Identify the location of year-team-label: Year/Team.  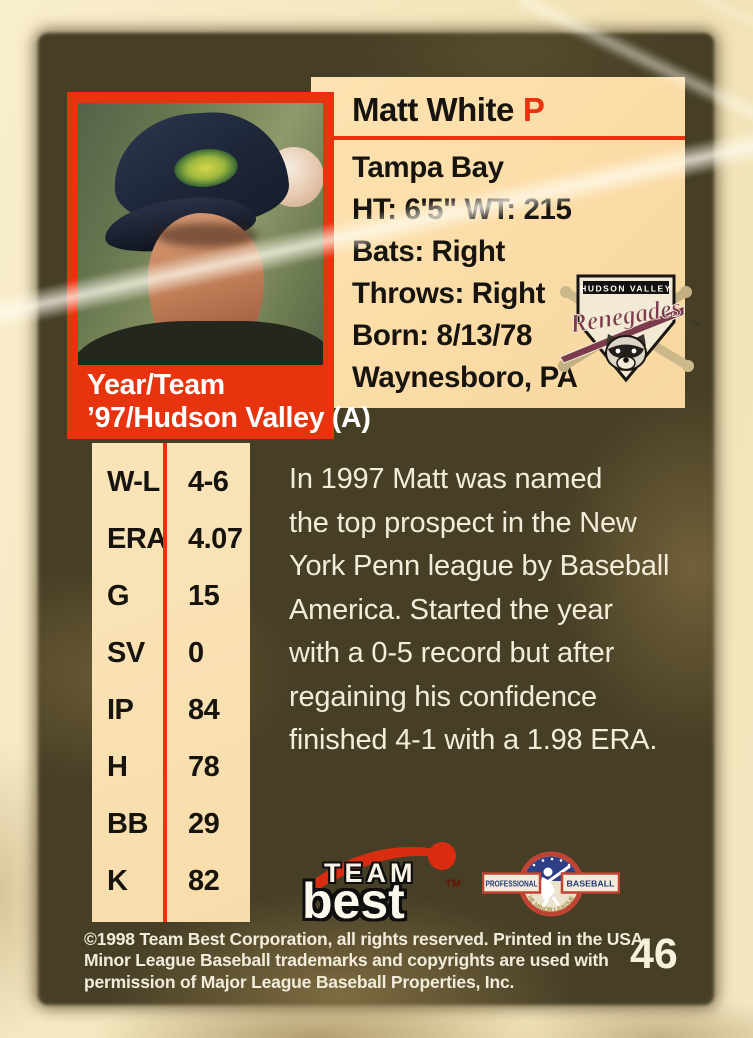
(156, 385).